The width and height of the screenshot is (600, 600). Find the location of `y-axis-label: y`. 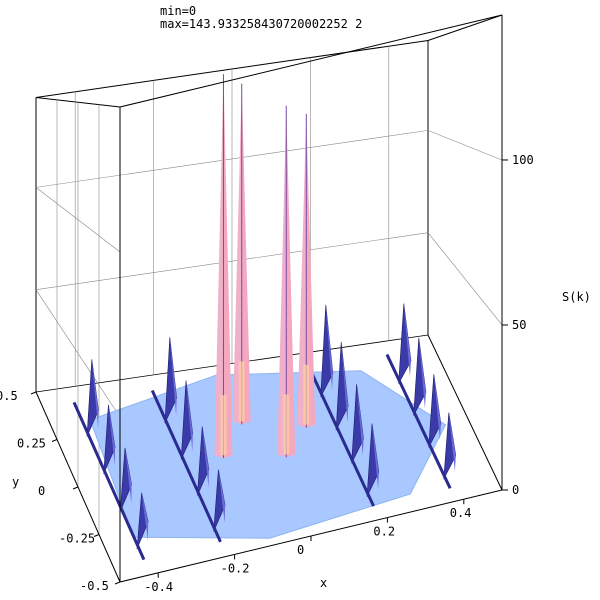

y-axis-label: y is located at coordinates (15, 482).